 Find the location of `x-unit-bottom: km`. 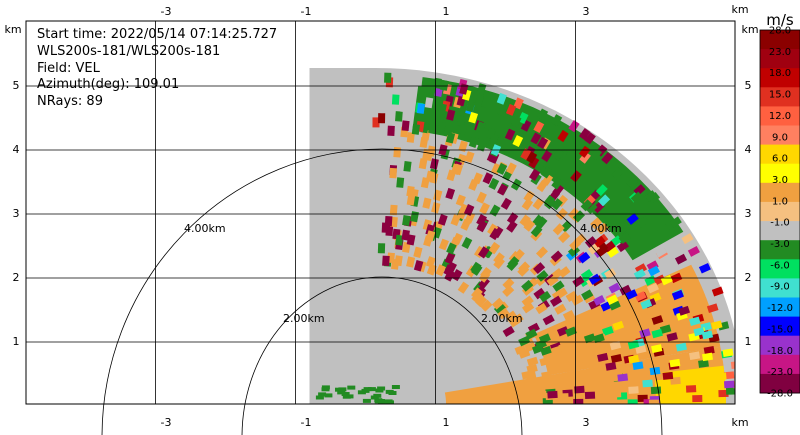

x-unit-bottom: km is located at coordinates (739, 422).